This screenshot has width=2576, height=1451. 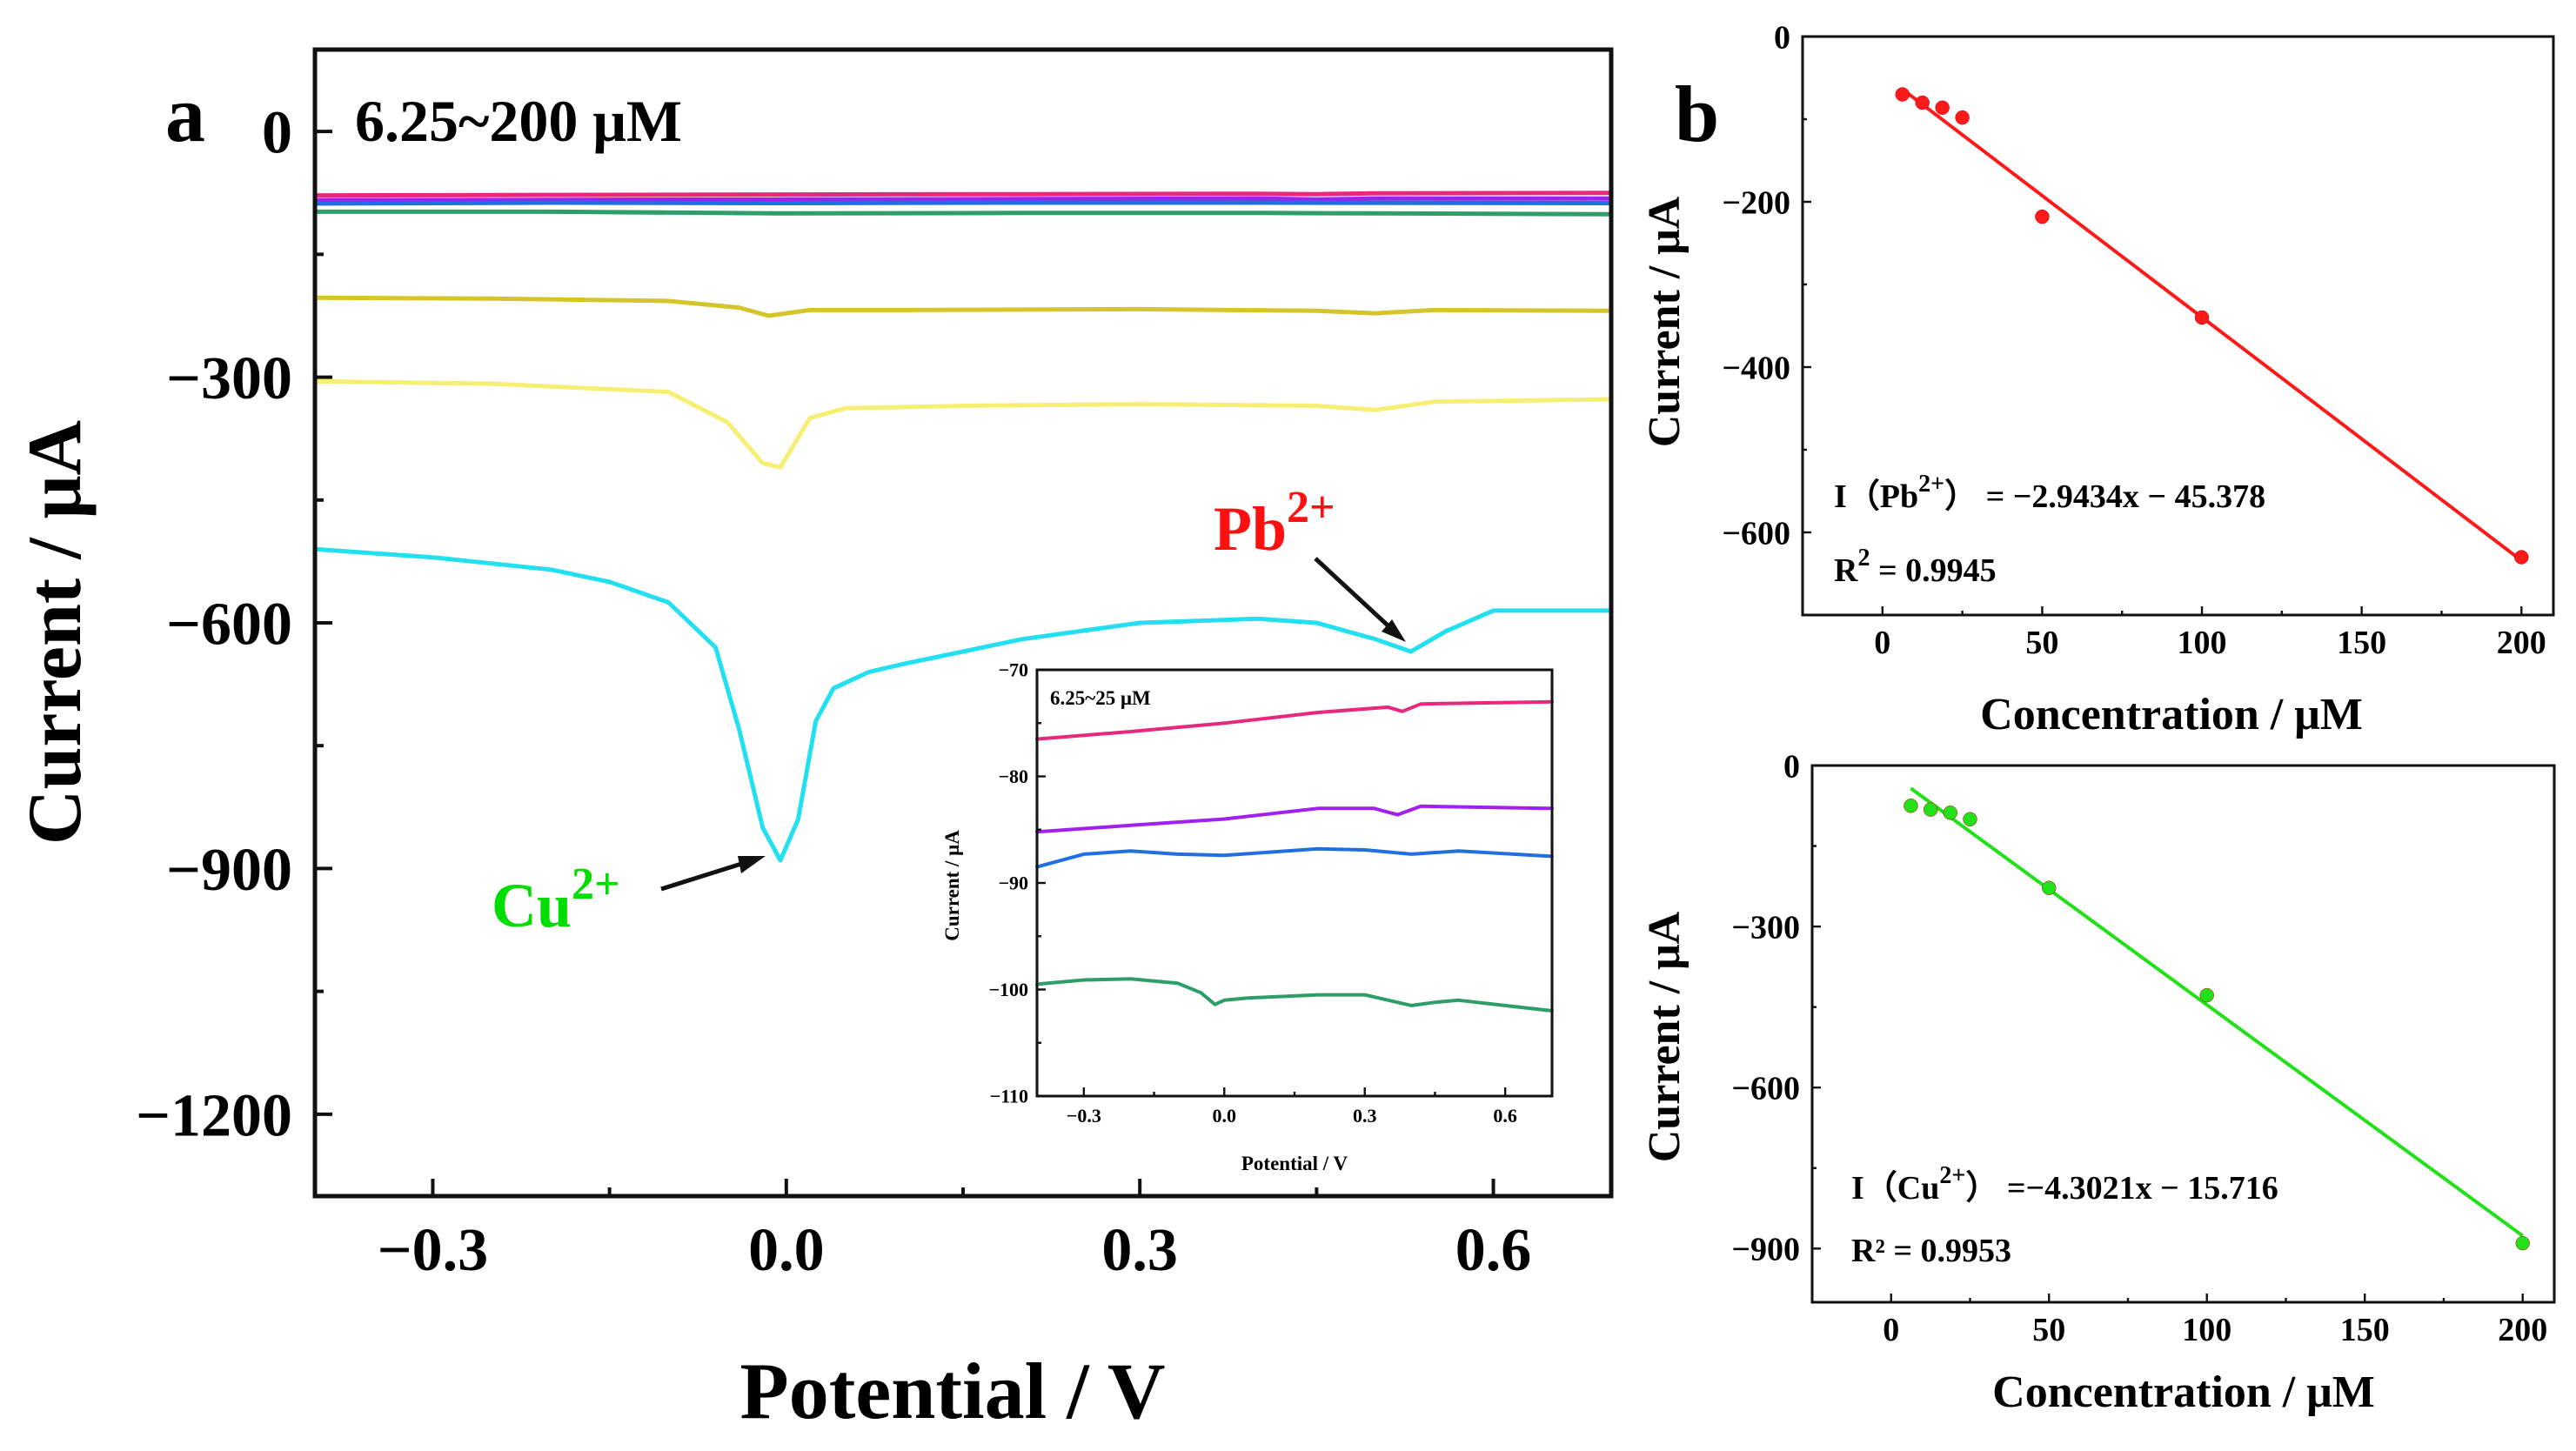 What do you see at coordinates (752, 865) in the screenshot?
I see `arrow-cu-head` at bounding box center [752, 865].